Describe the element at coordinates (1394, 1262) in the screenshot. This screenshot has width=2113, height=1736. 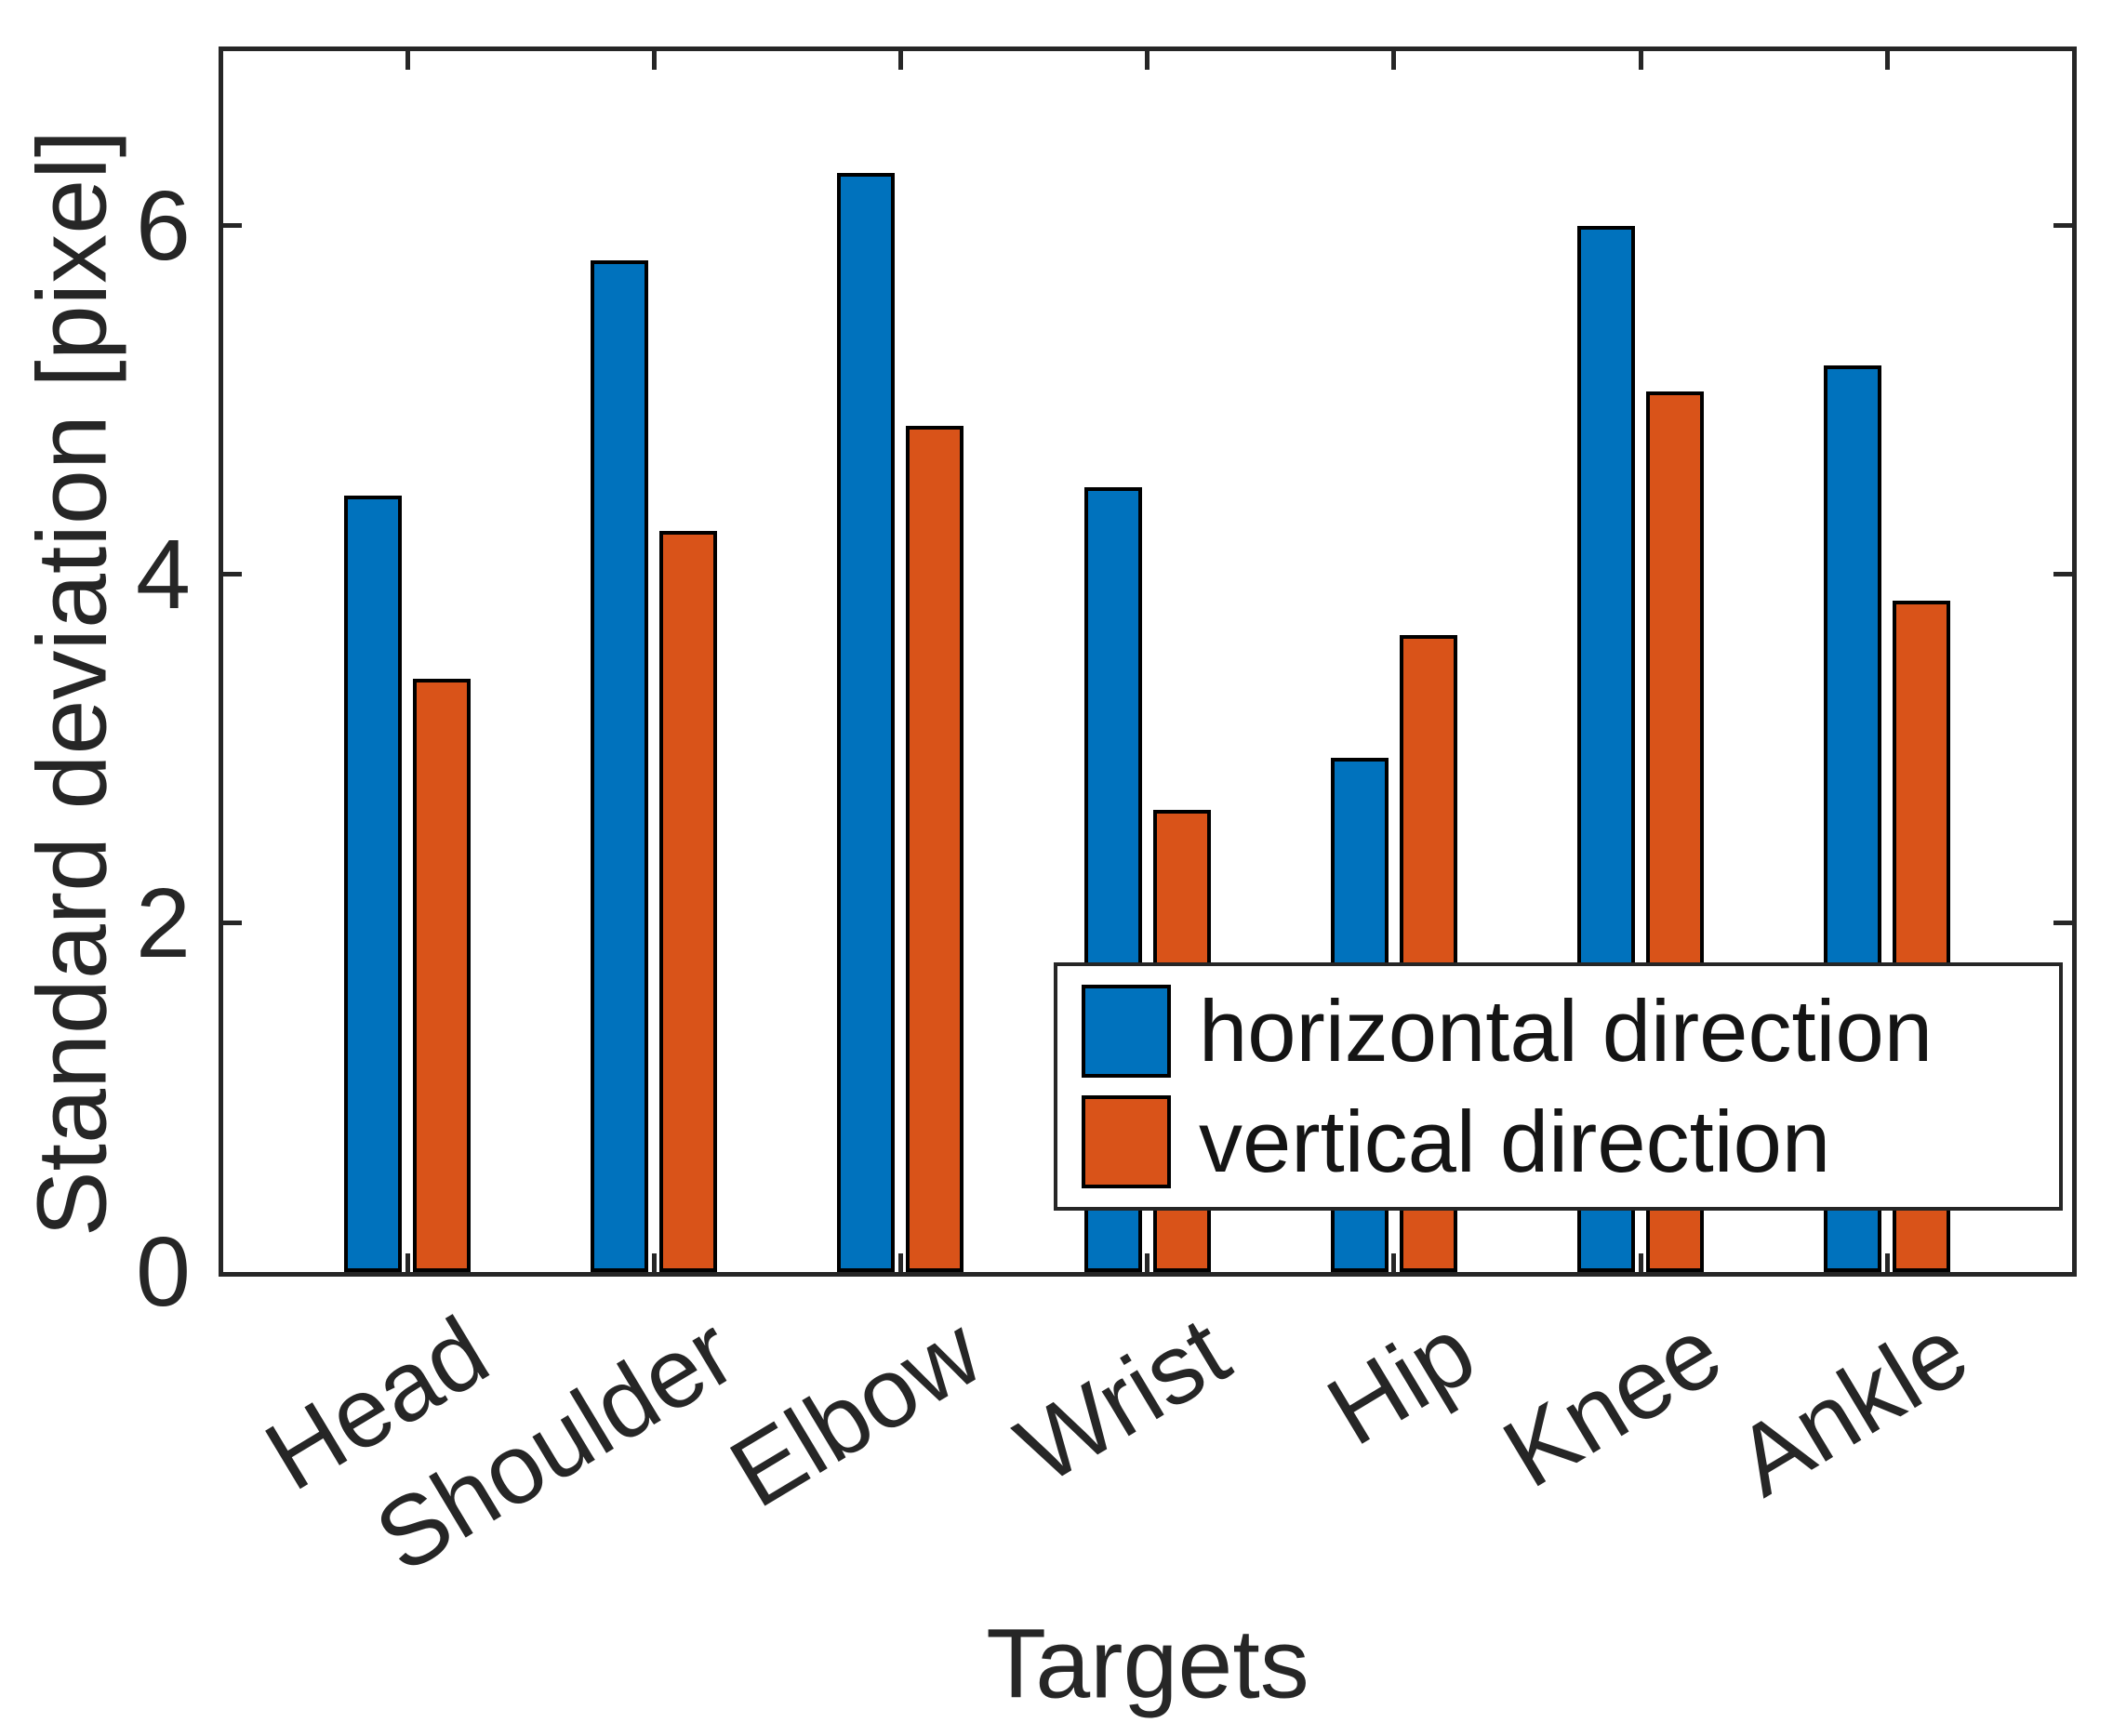
I see `x-tick-mark-hip-bottom` at that location.